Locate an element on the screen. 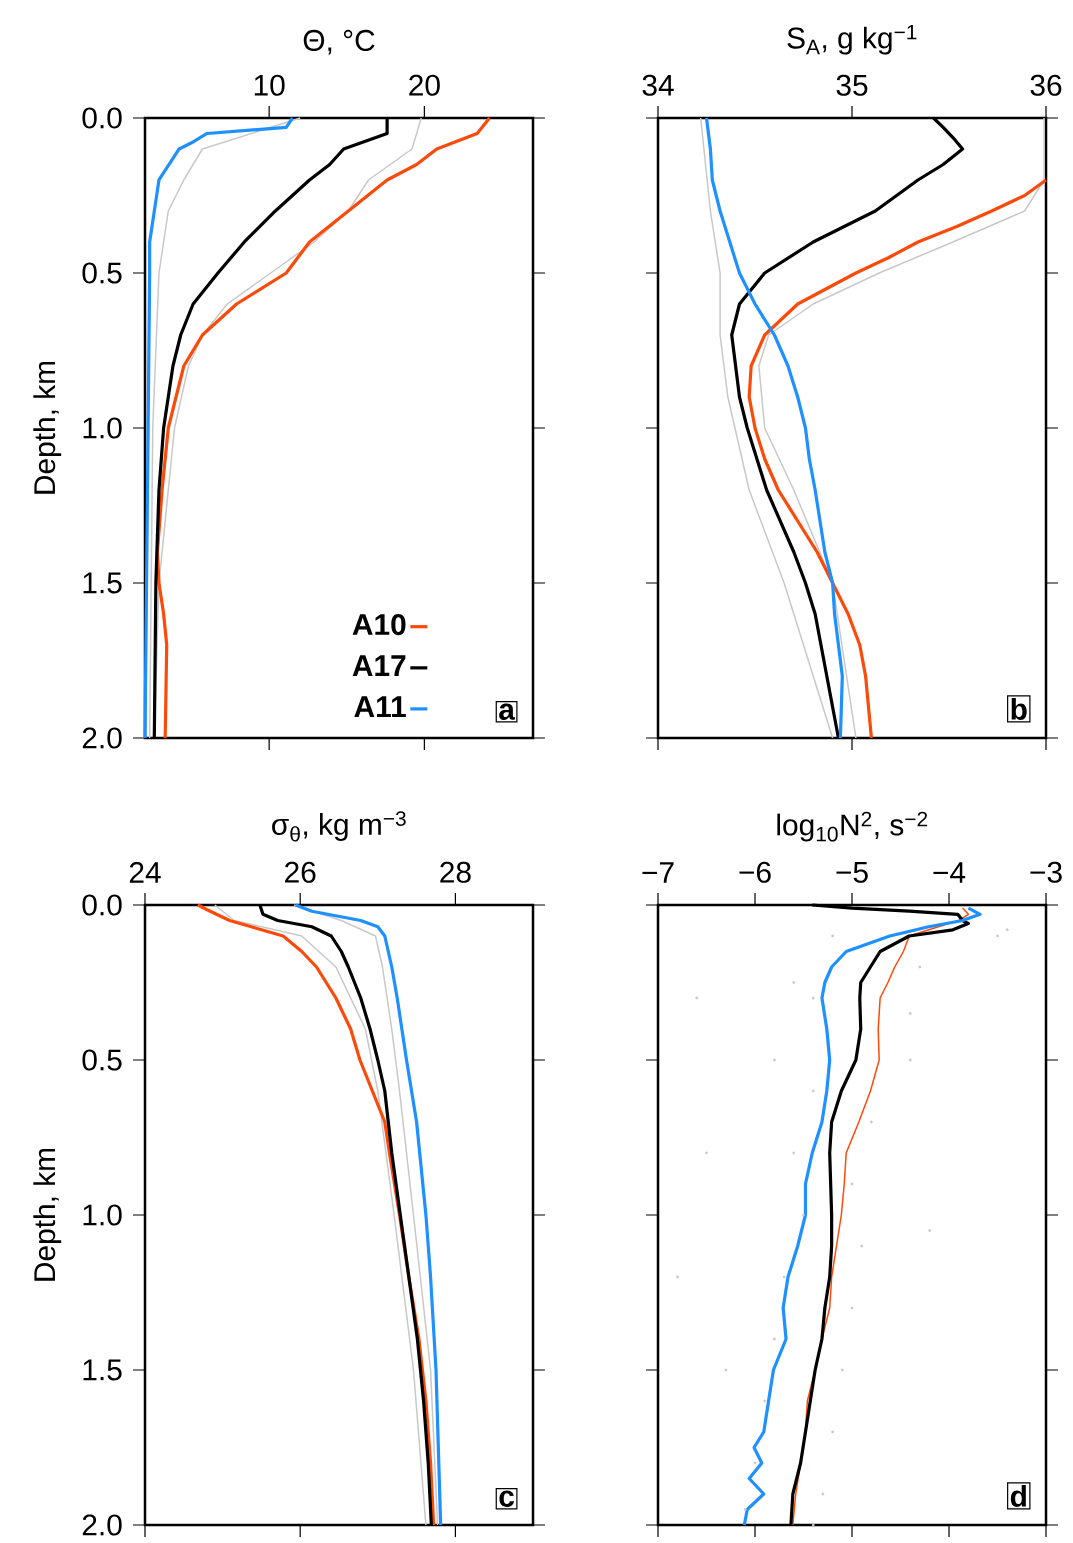  x-tick-label: −4 is located at coordinates (949, 872).